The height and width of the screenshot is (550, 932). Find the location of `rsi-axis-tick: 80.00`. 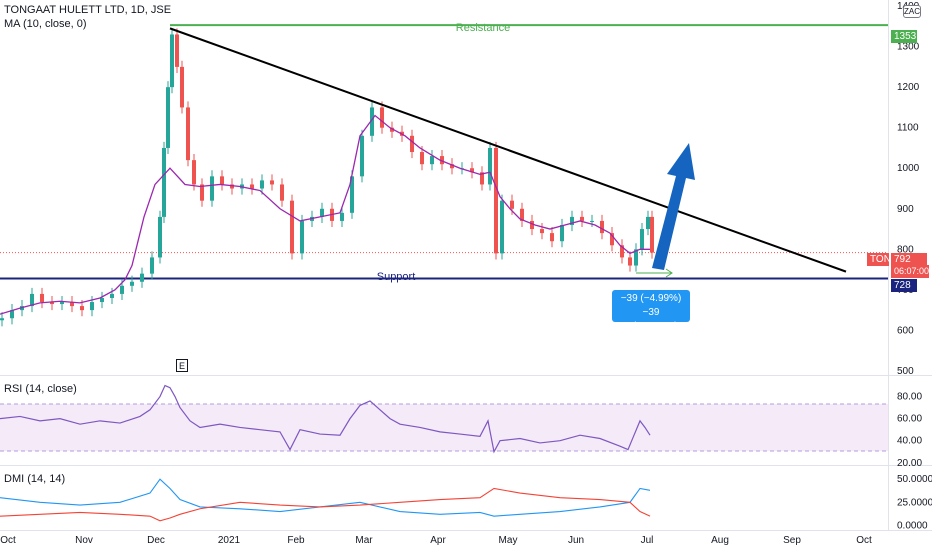

rsi-axis-tick: 80.00 is located at coordinates (909, 397).